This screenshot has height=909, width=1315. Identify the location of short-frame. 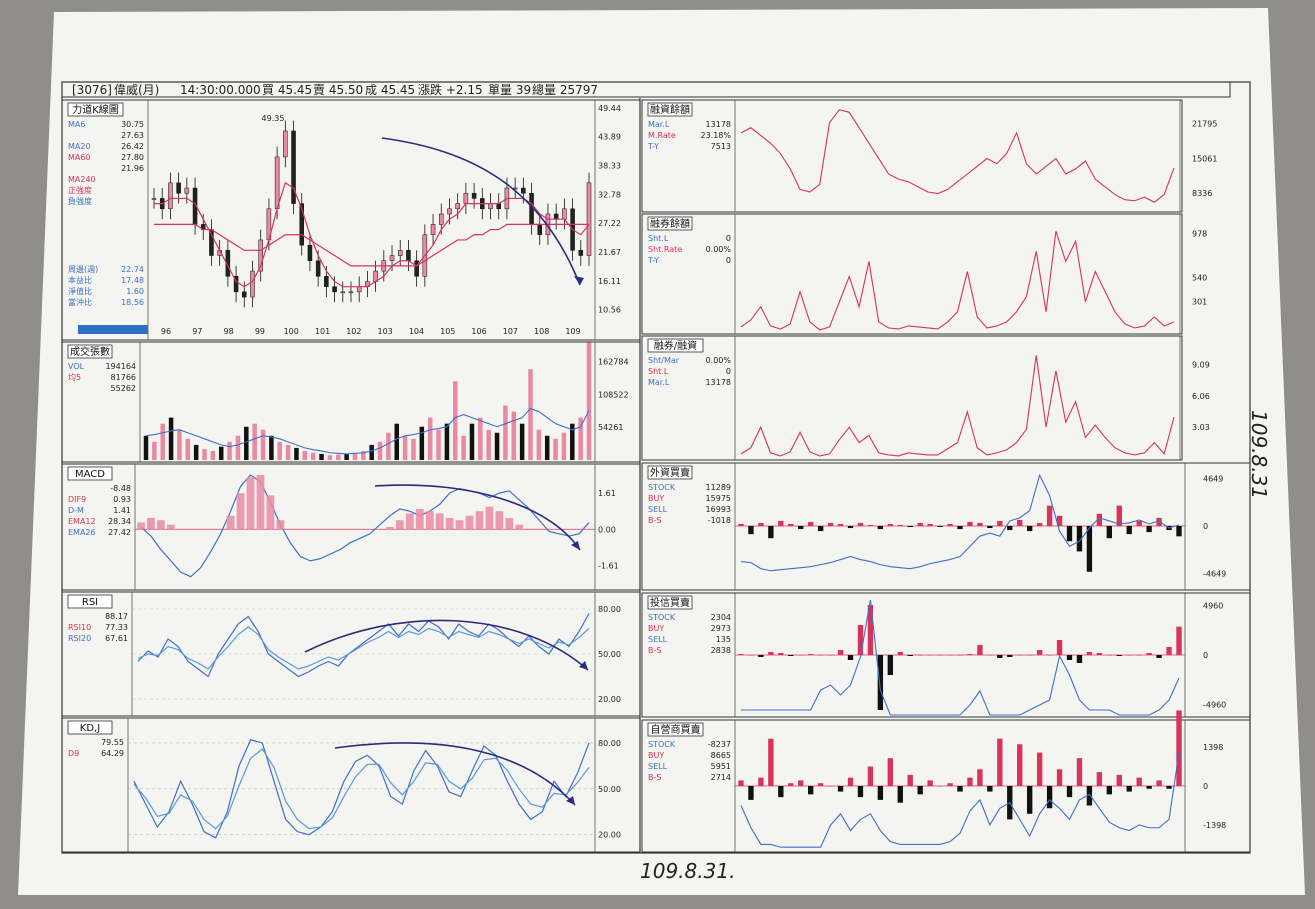
(912, 274).